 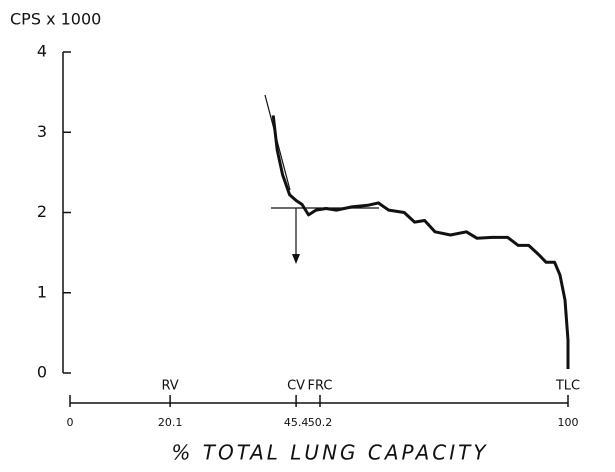 What do you see at coordinates (296, 259) in the screenshot?
I see `arrow-head` at bounding box center [296, 259].